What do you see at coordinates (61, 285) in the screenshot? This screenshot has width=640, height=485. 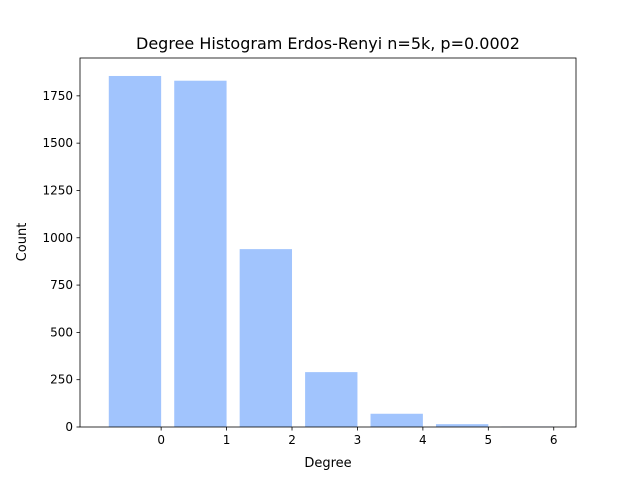 I see `y-tick-label-3: 750` at bounding box center [61, 285].